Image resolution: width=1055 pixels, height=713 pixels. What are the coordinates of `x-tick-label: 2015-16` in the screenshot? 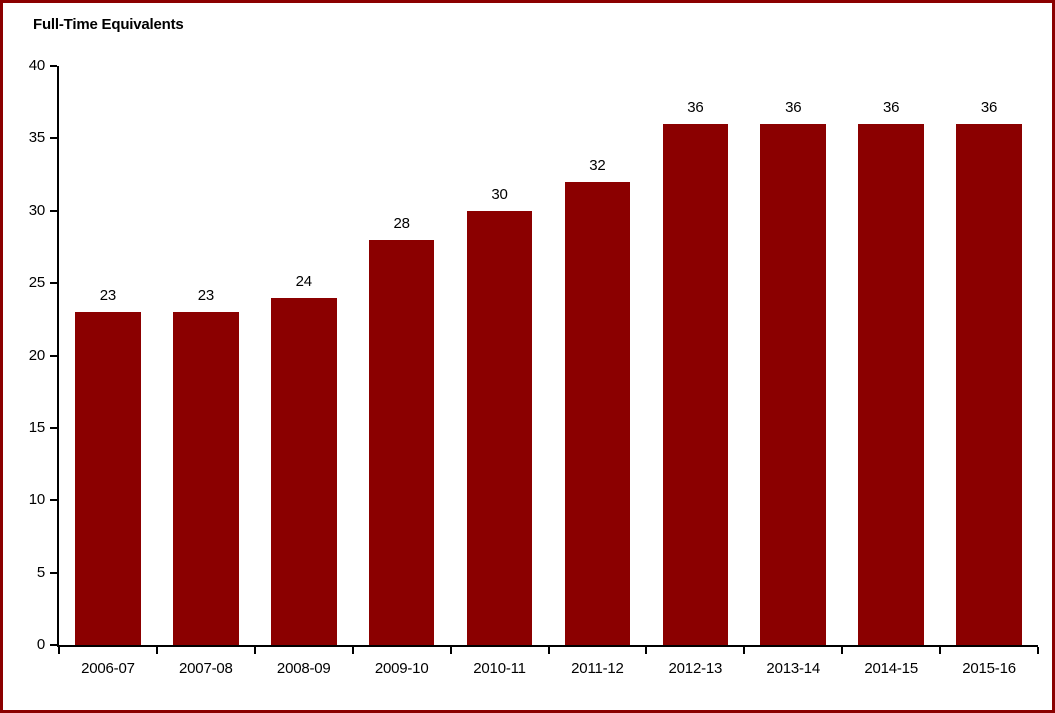 It's located at (989, 668).